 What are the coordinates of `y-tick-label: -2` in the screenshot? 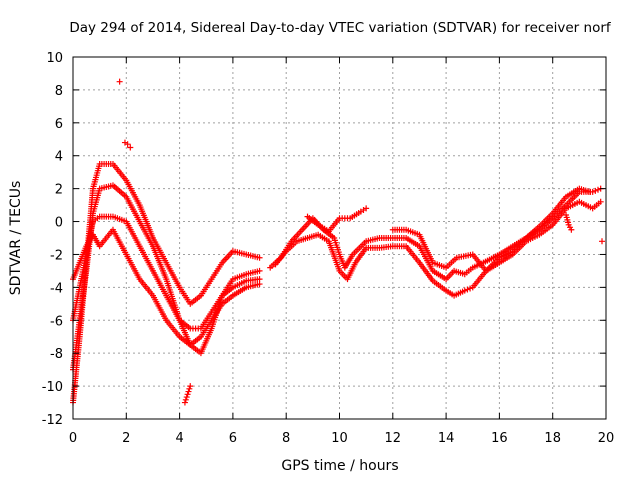 It's located at (56, 255).